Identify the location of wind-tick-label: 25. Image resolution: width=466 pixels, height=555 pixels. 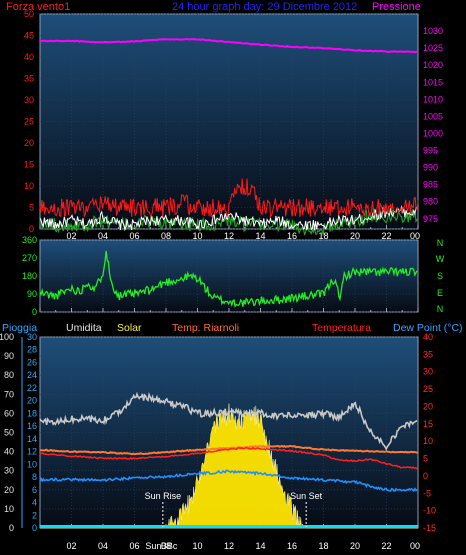
(29, 122).